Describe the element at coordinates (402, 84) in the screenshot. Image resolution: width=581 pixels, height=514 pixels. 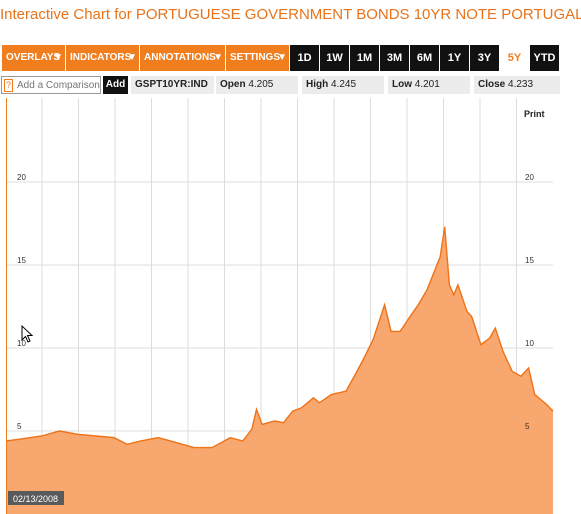
I see `low-label: Low` at that location.